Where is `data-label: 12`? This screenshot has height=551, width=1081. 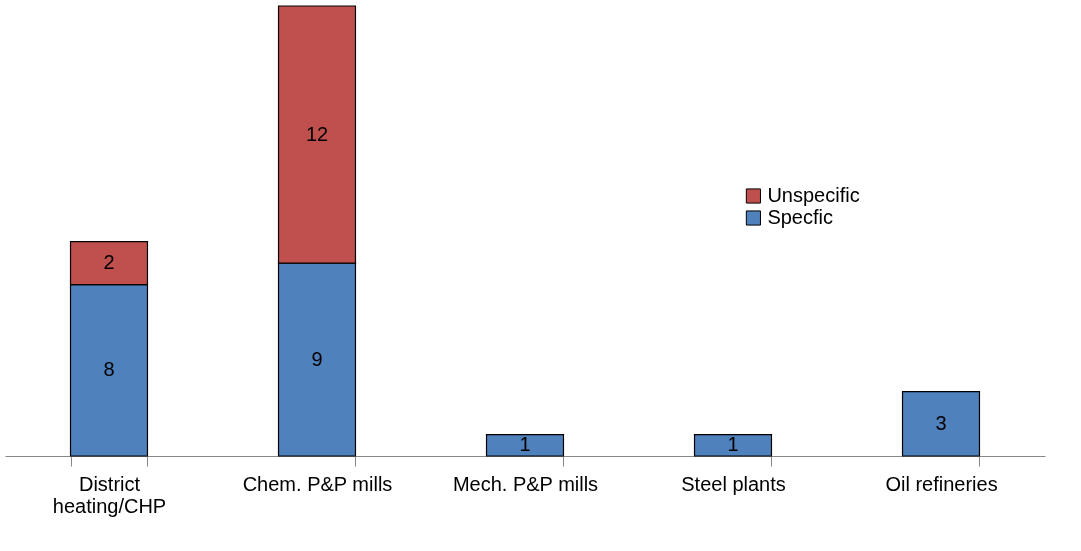 data-label: 12 is located at coordinates (317, 133).